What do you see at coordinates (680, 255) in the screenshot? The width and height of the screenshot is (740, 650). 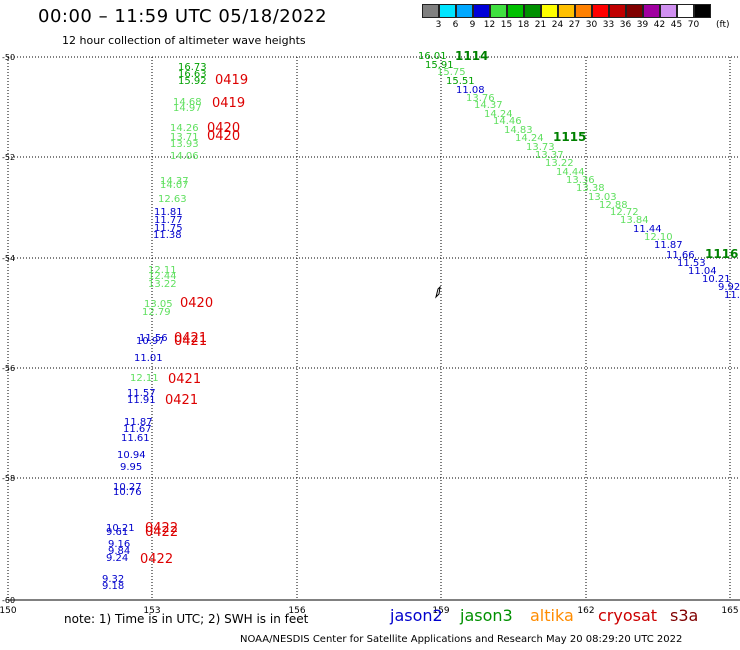 I see `wave-height-label: 11.66` at bounding box center [680, 255].